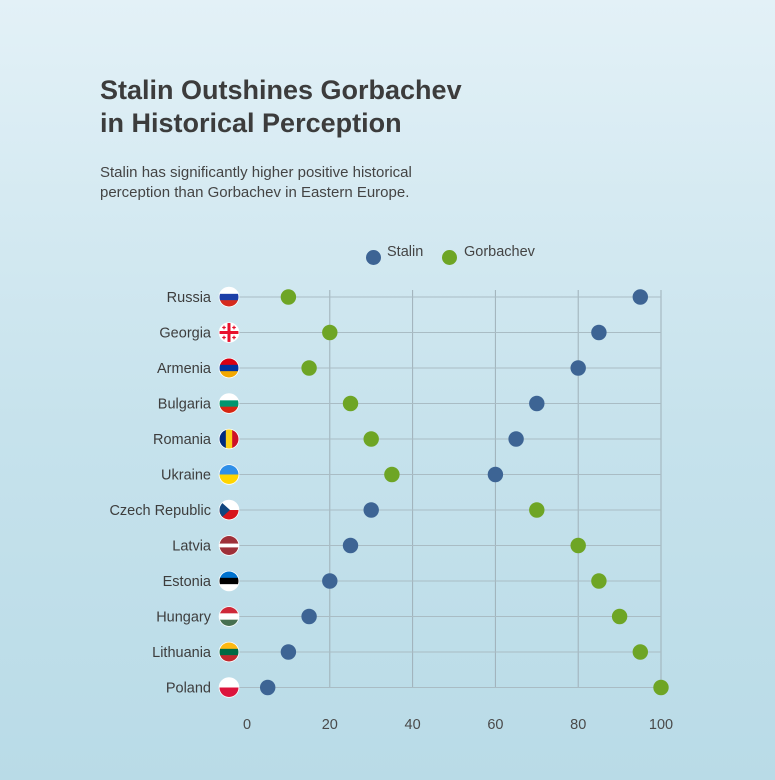 The height and width of the screenshot is (780, 775). I want to click on lithuania-flag-icon, so click(229, 652).